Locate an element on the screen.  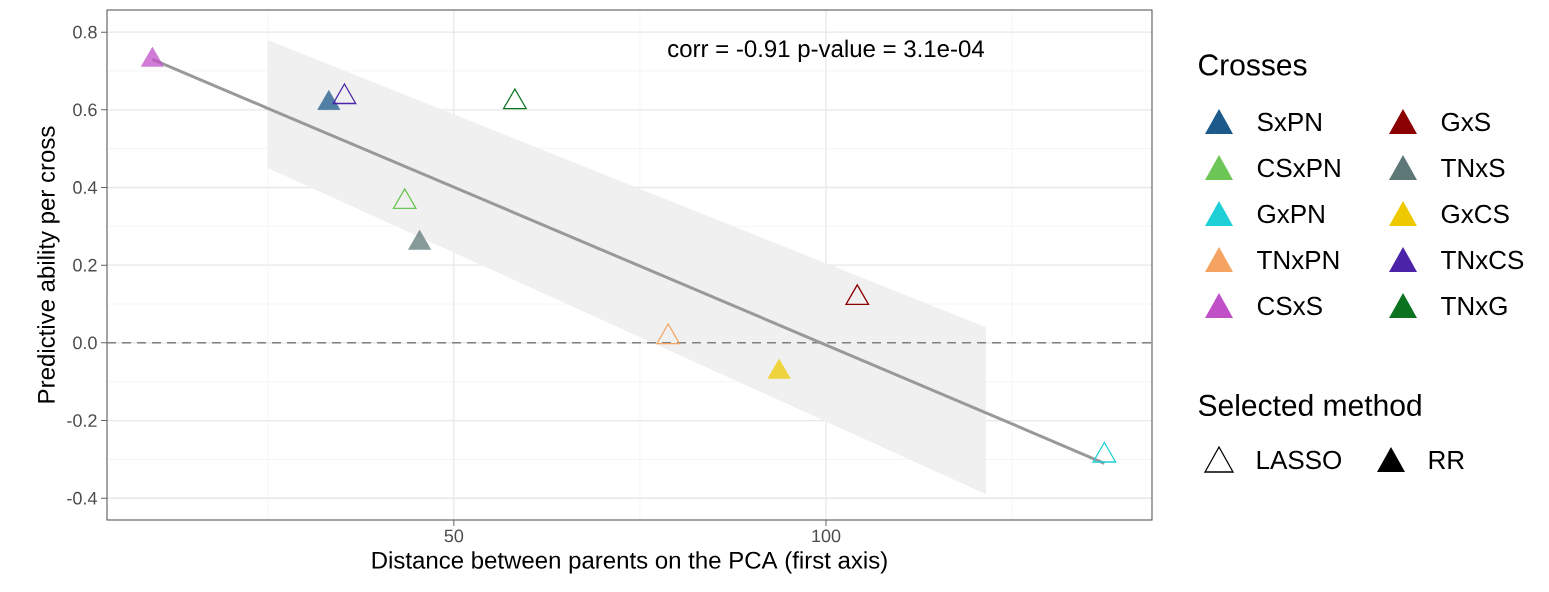
y-tick-label: -0.4 is located at coordinates (82, 498).